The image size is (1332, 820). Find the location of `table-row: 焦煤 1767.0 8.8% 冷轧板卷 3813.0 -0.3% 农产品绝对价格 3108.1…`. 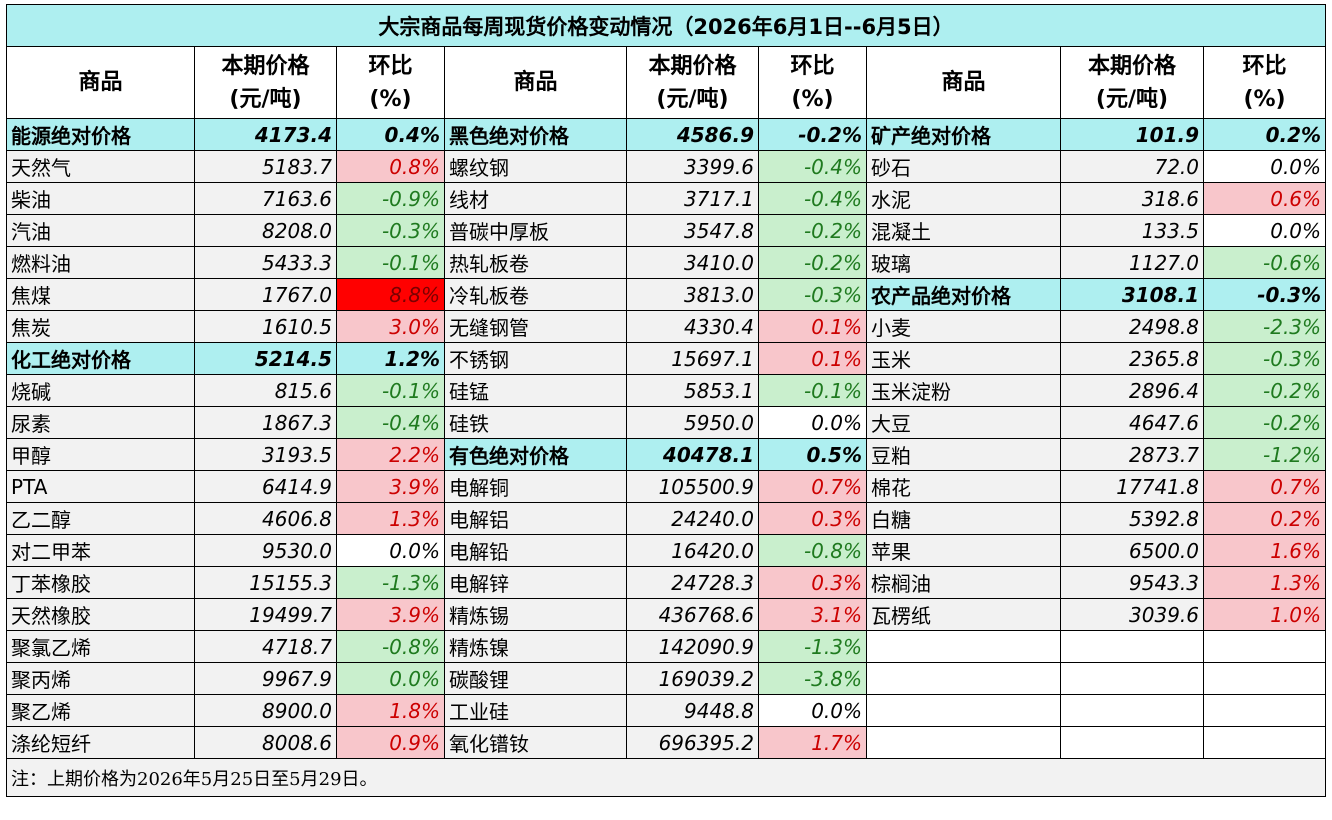

table-row: 焦煤 1767.0 8.8% 冷轧板卷 3813.0 -0.3% 农产品绝对价格 3108.1… is located at coordinates (666, 294).